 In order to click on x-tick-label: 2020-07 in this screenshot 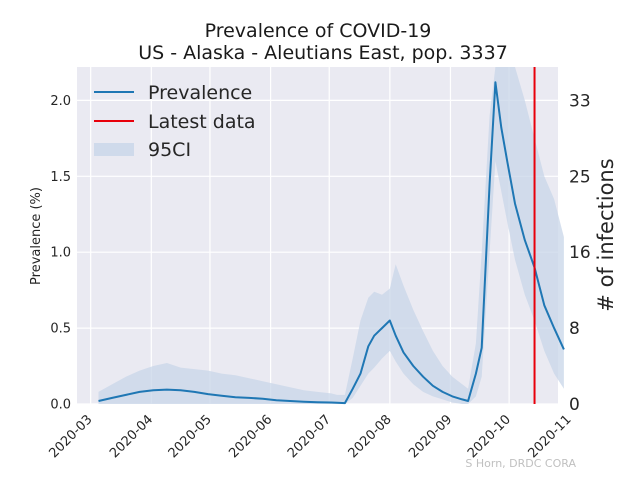, I will do `click(309, 436)`.